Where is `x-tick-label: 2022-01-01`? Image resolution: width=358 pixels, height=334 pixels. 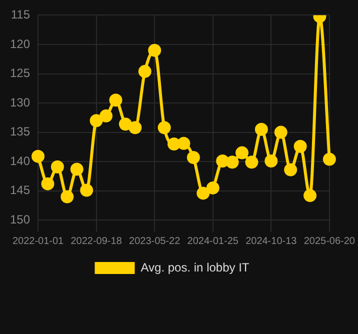 x-tick-label: 2022-01-01 is located at coordinates (38, 241).